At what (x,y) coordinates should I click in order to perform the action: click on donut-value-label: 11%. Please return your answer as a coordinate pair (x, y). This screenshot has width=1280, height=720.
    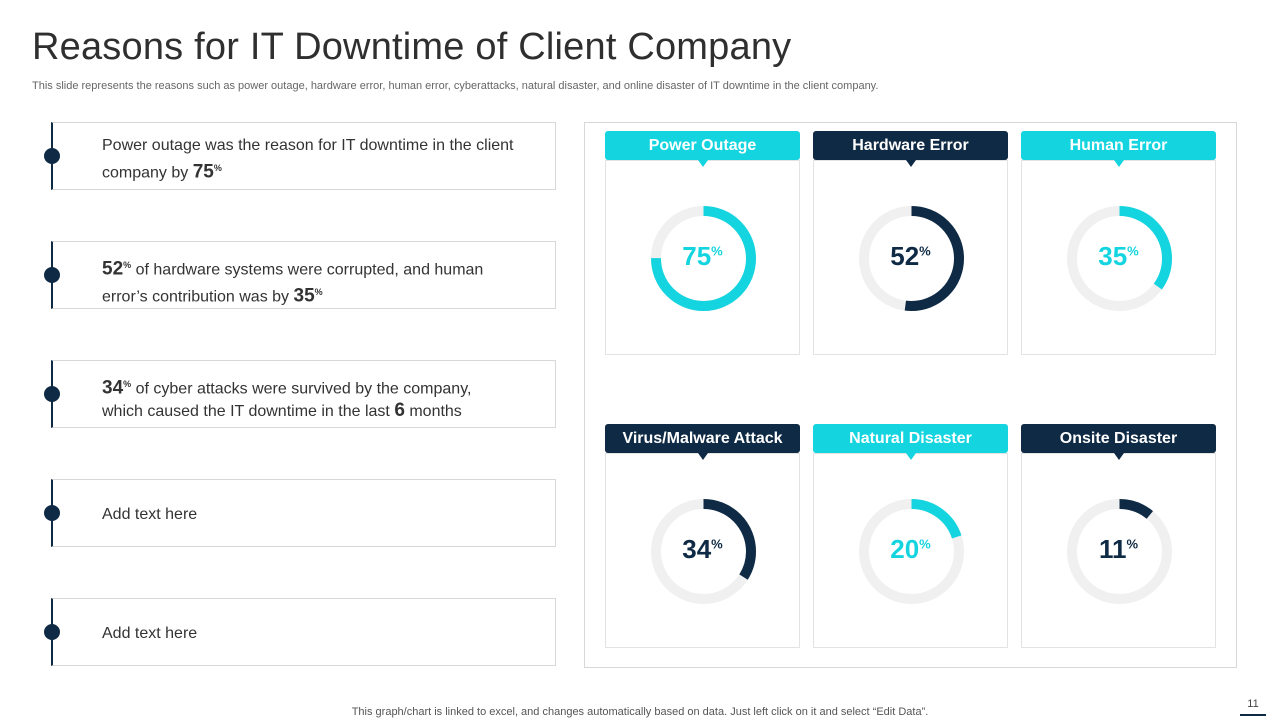
    Looking at the image, I should click on (1118, 549).